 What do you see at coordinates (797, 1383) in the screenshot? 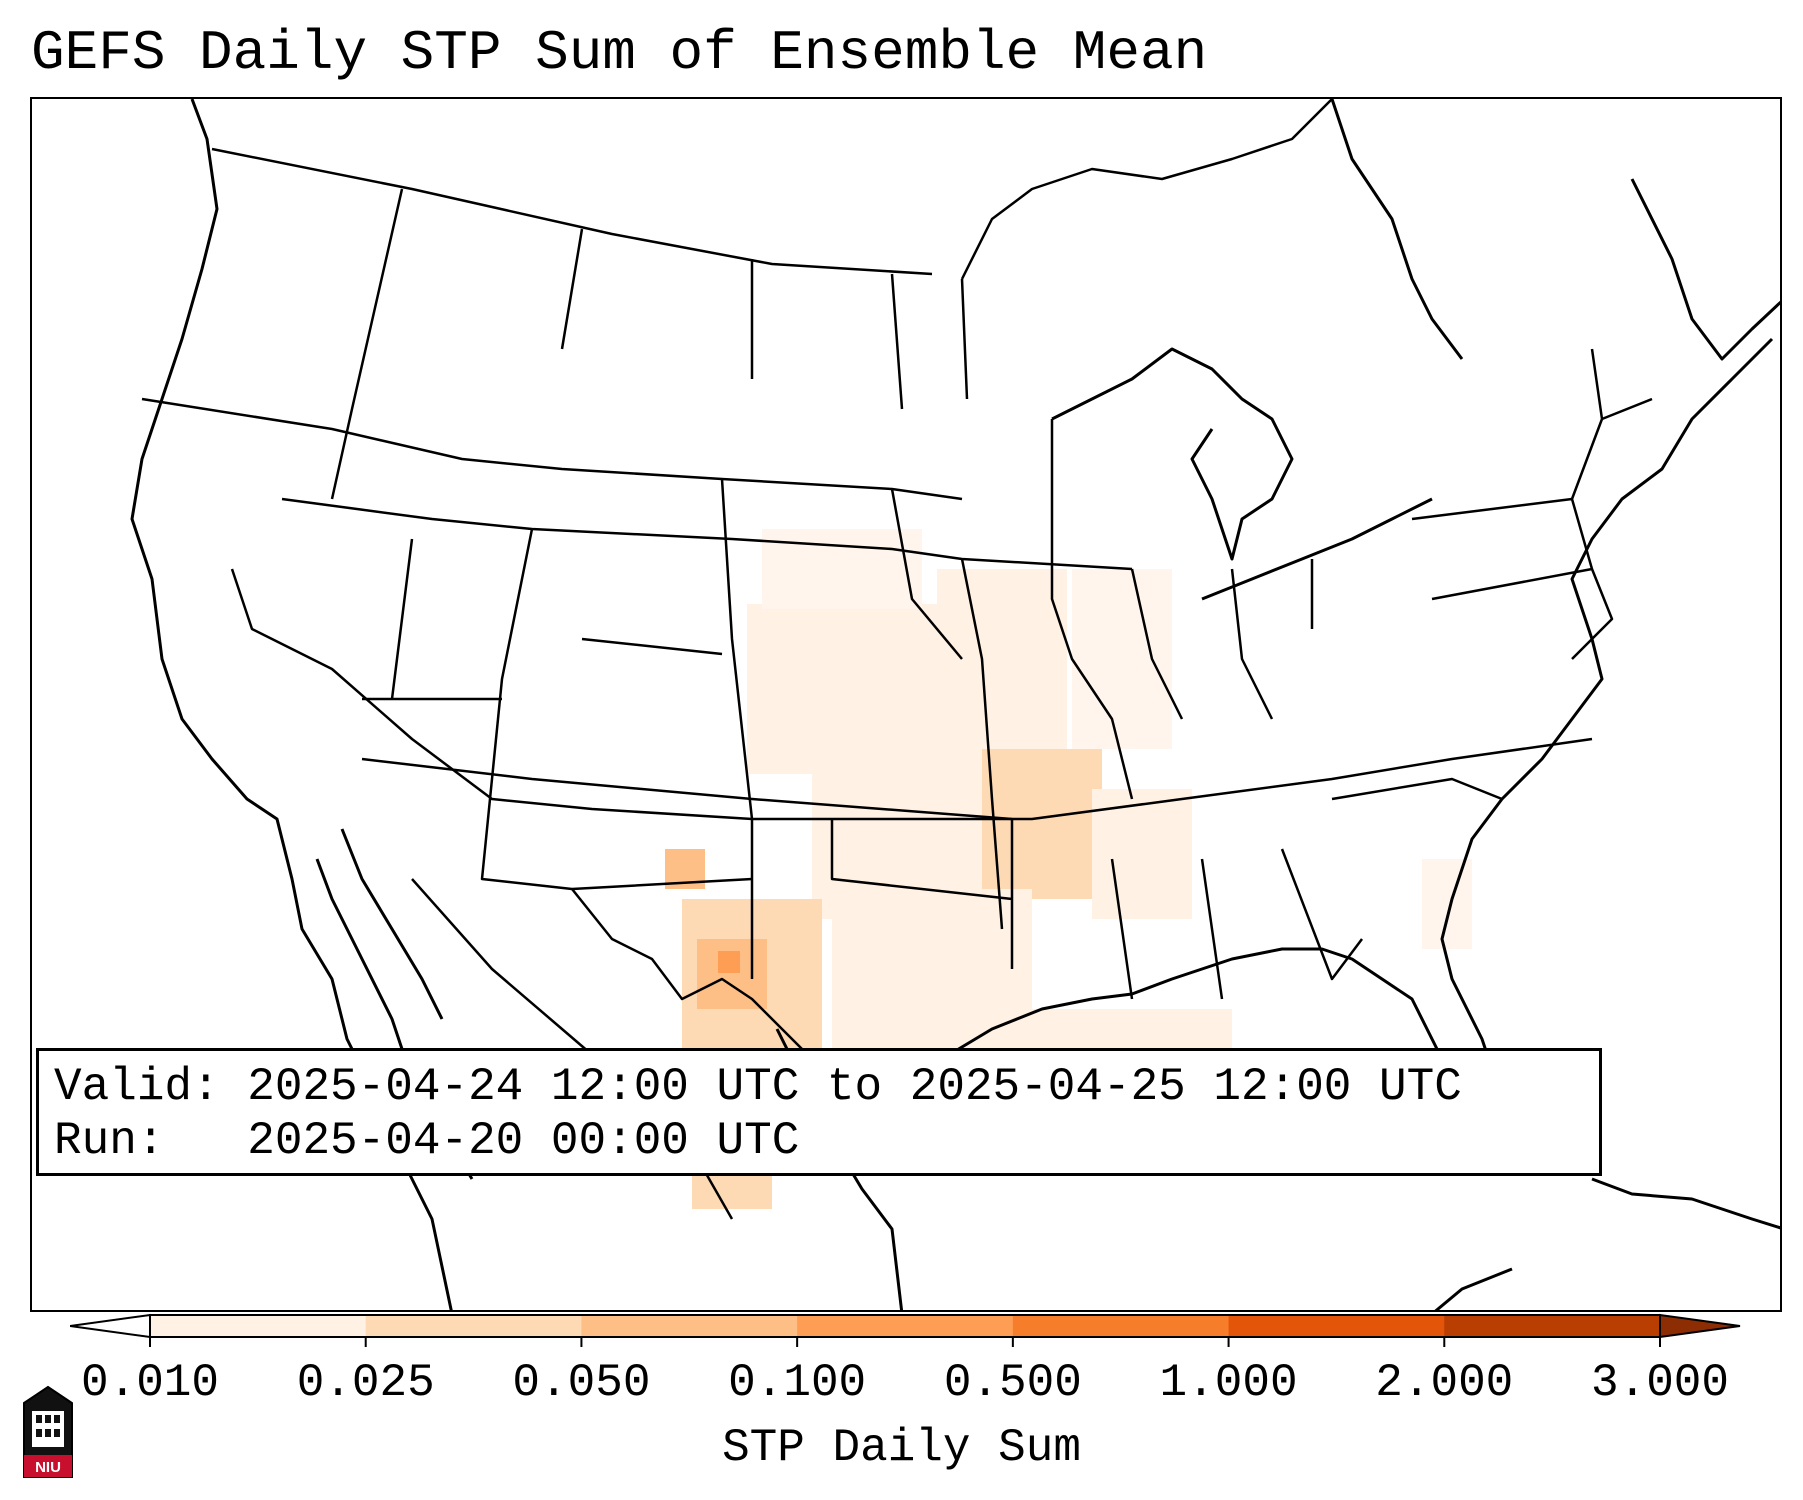
I see `colorbar-tick-label: 0.100` at bounding box center [797, 1383].